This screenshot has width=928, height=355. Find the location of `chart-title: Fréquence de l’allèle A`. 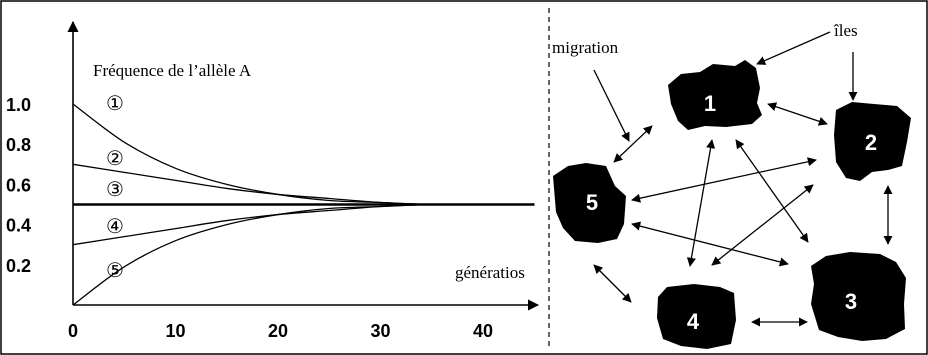

chart-title: Fréquence de l’allèle A is located at coordinates (172, 70).